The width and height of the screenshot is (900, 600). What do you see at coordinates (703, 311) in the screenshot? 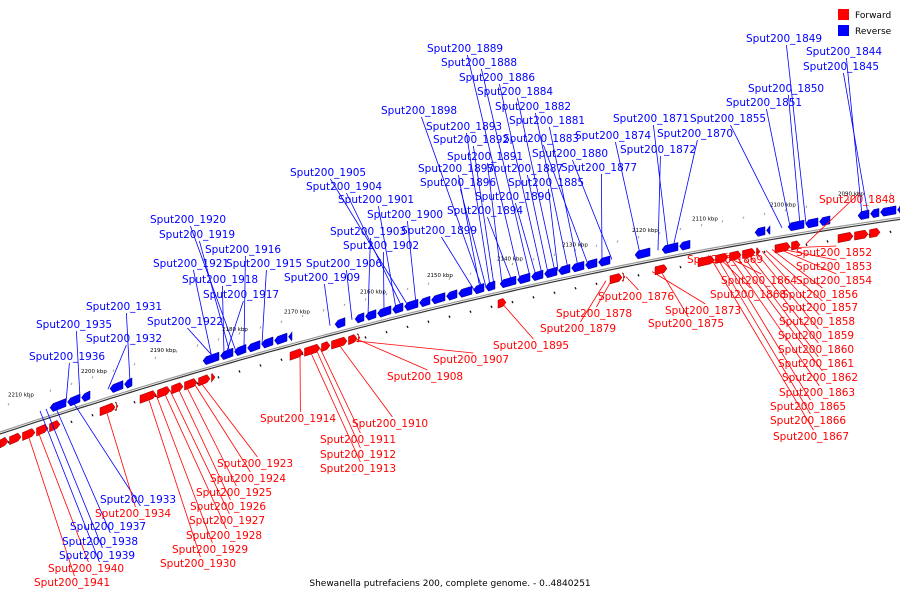
I see `forward-gene-label: Sput200_1873` at bounding box center [703, 311].